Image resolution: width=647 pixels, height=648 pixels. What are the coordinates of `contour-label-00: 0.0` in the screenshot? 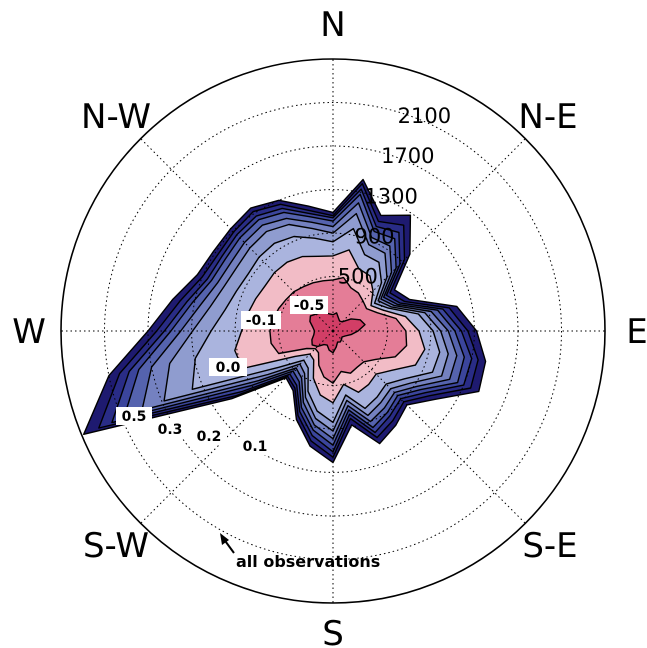 It's located at (228, 367).